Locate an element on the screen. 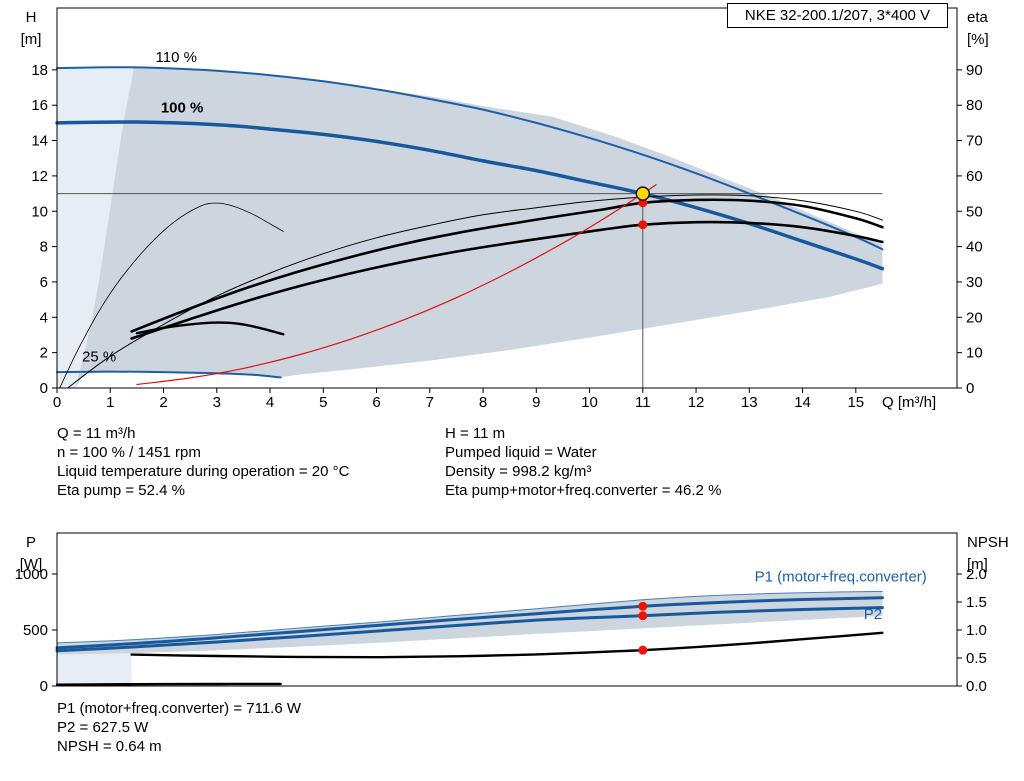  x-tick-label: 6 is located at coordinates (376, 402).